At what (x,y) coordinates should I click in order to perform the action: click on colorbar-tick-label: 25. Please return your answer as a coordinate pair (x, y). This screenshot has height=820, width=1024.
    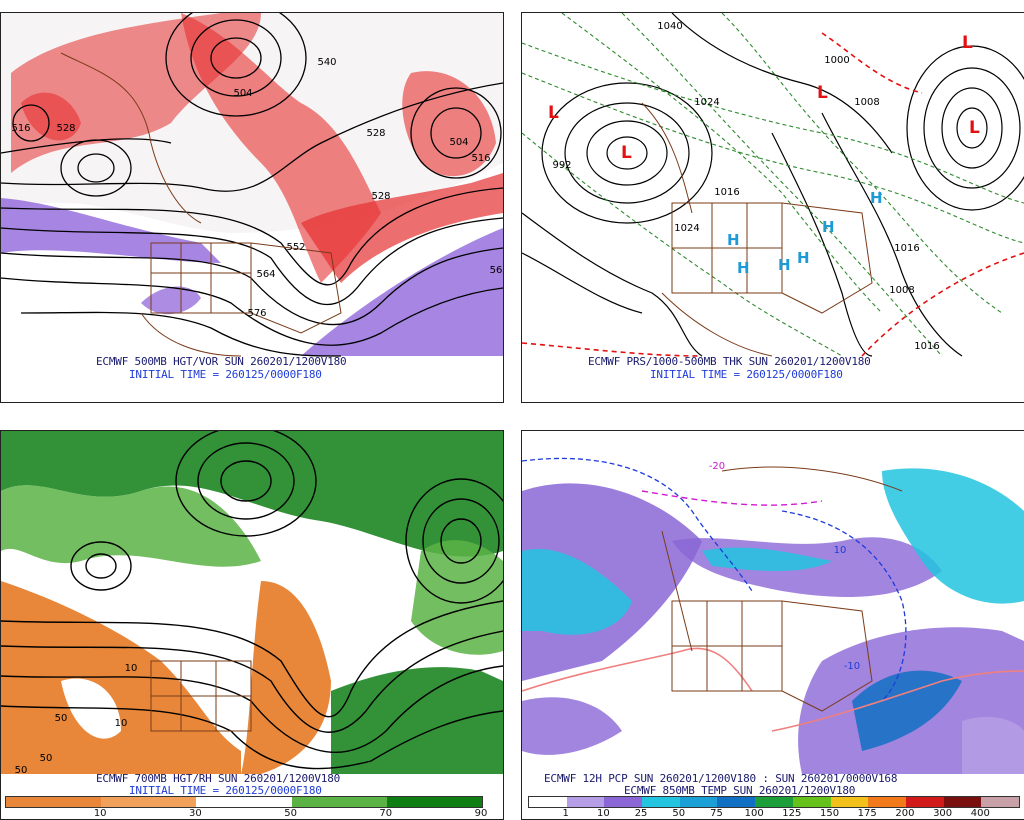
    Looking at the image, I should click on (641, 813).